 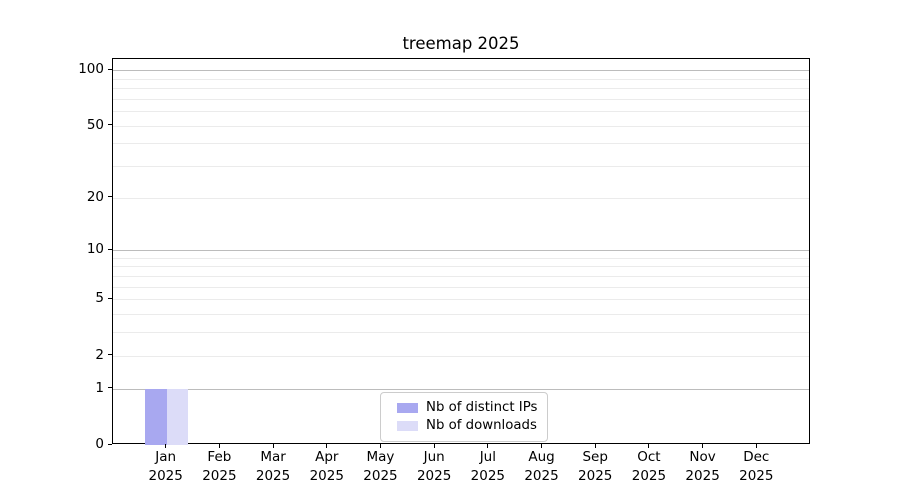 What do you see at coordinates (99, 444) in the screenshot?
I see `y-tick-label: 0` at bounding box center [99, 444].